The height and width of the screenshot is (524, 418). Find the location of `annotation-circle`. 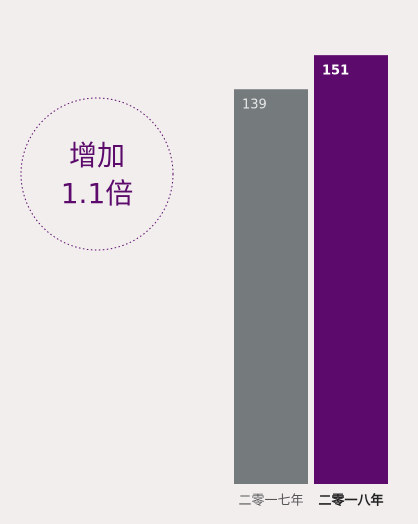

annotation-circle is located at coordinates (97, 174).